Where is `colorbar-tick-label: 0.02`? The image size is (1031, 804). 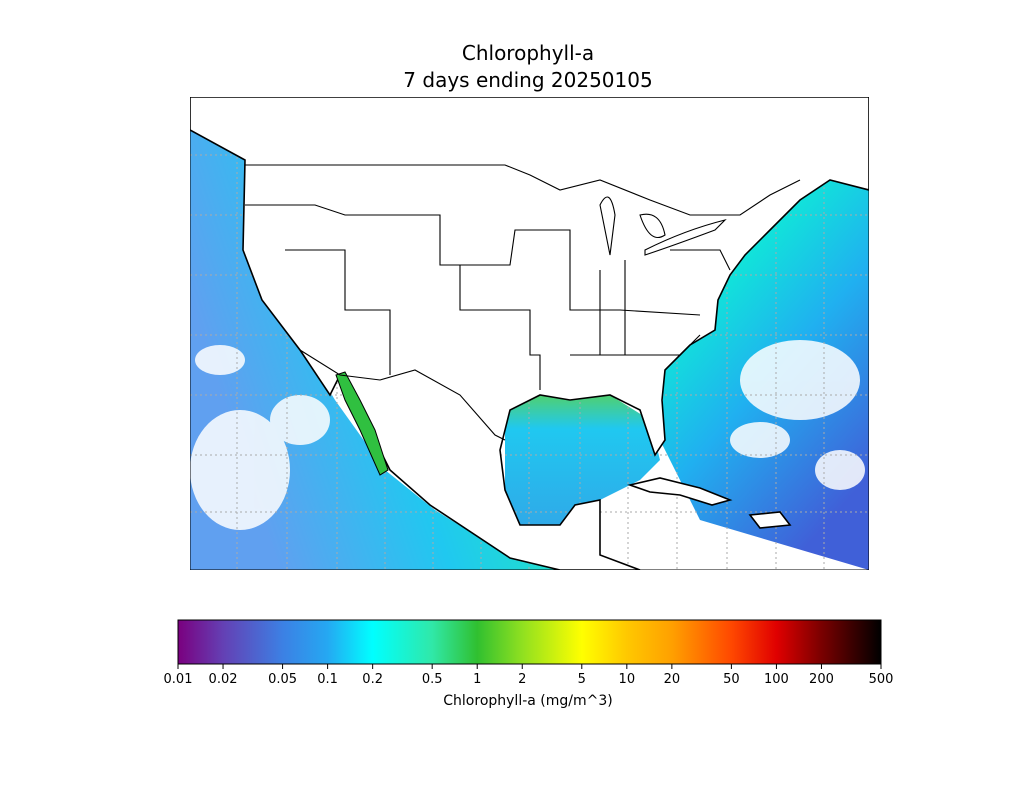
colorbar-tick-label: 0.02 is located at coordinates (223, 679).